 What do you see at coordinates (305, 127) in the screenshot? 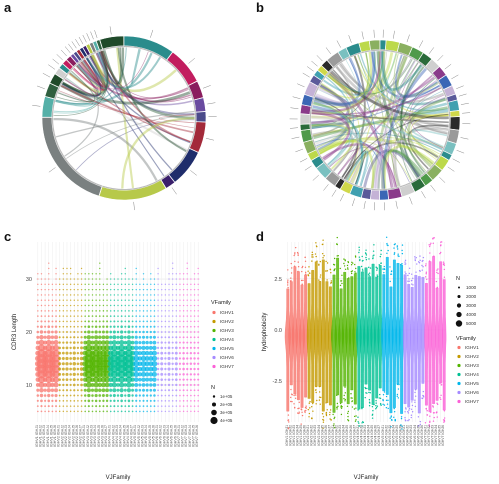
I see `chord-segment` at bounding box center [305, 127].